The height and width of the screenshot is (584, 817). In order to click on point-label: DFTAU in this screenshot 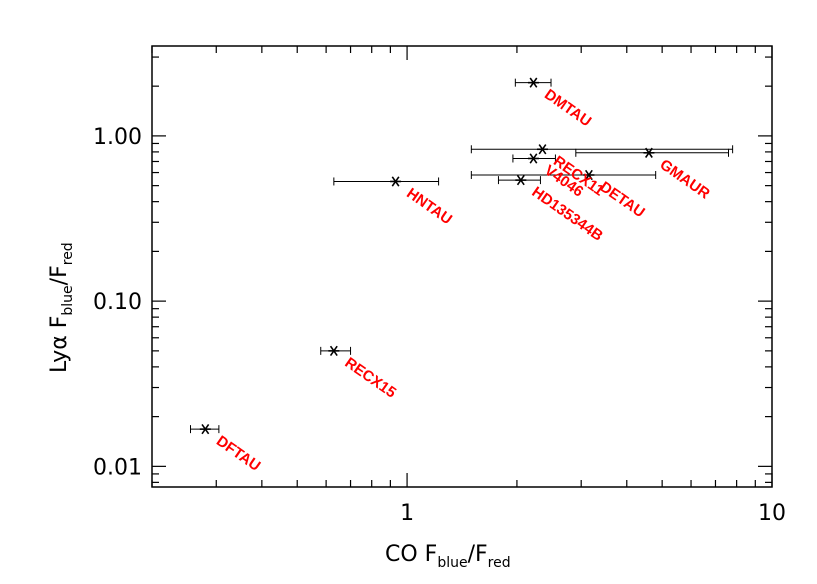, I will do `click(238, 453)`.